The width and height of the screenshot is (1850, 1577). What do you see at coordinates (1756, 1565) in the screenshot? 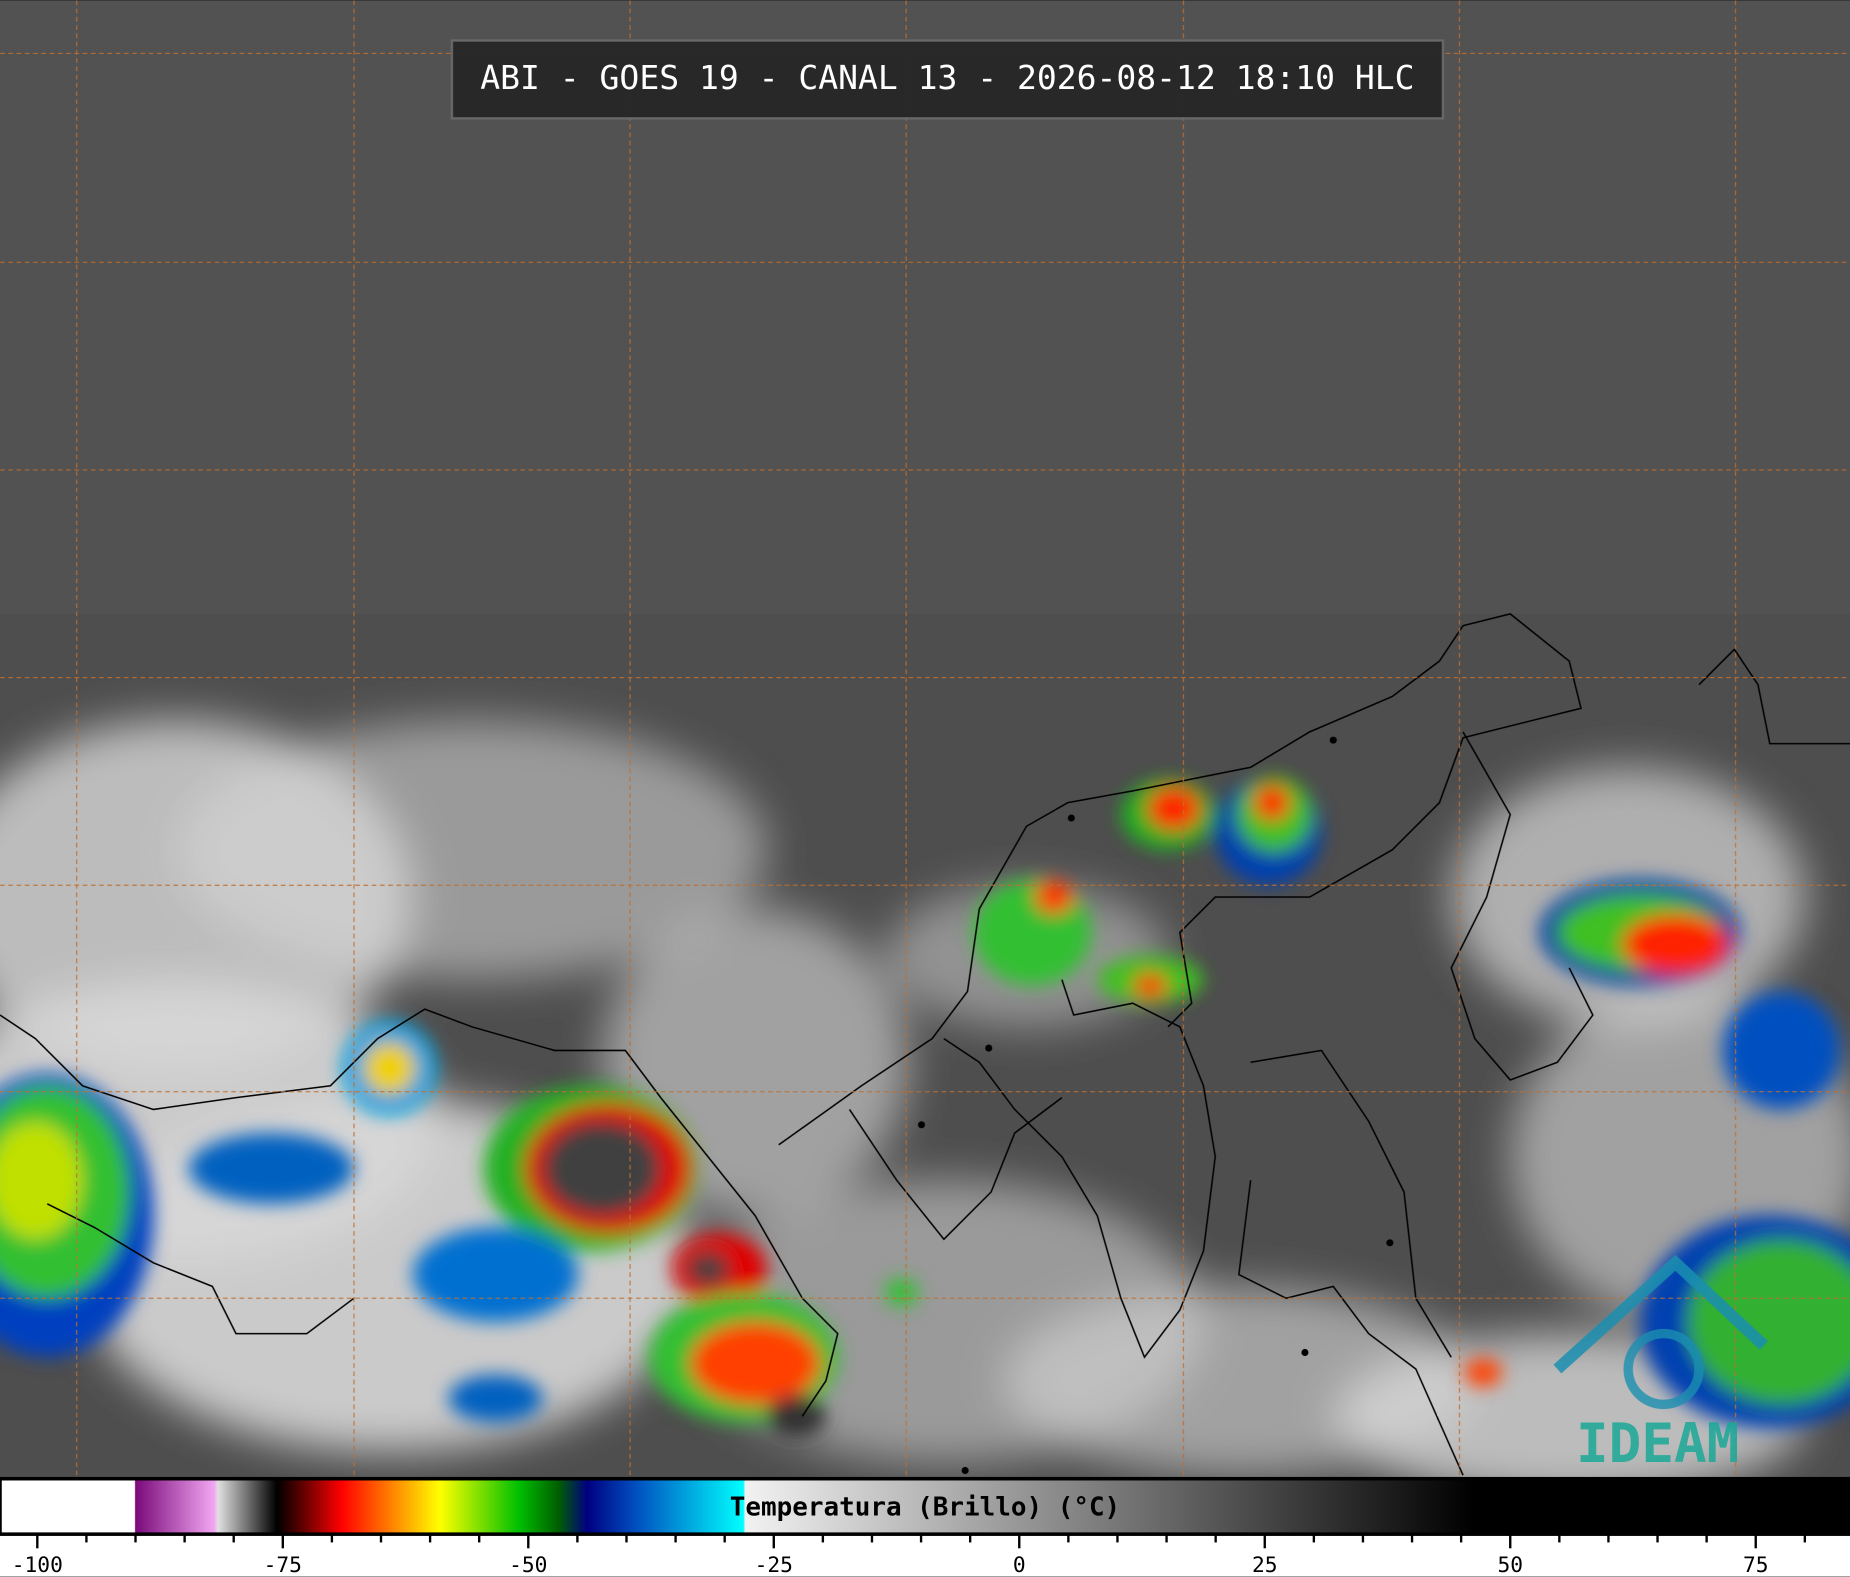
I see `tick-label: 75` at bounding box center [1756, 1565].